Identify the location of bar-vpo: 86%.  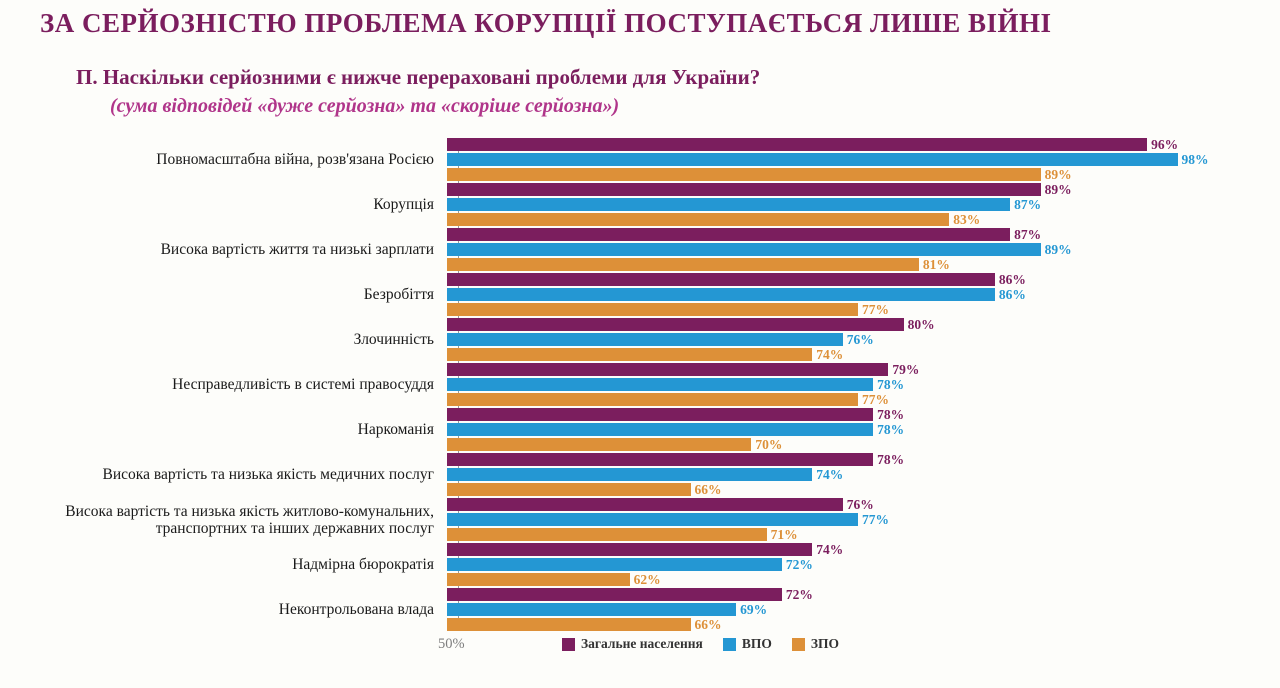
(736, 294).